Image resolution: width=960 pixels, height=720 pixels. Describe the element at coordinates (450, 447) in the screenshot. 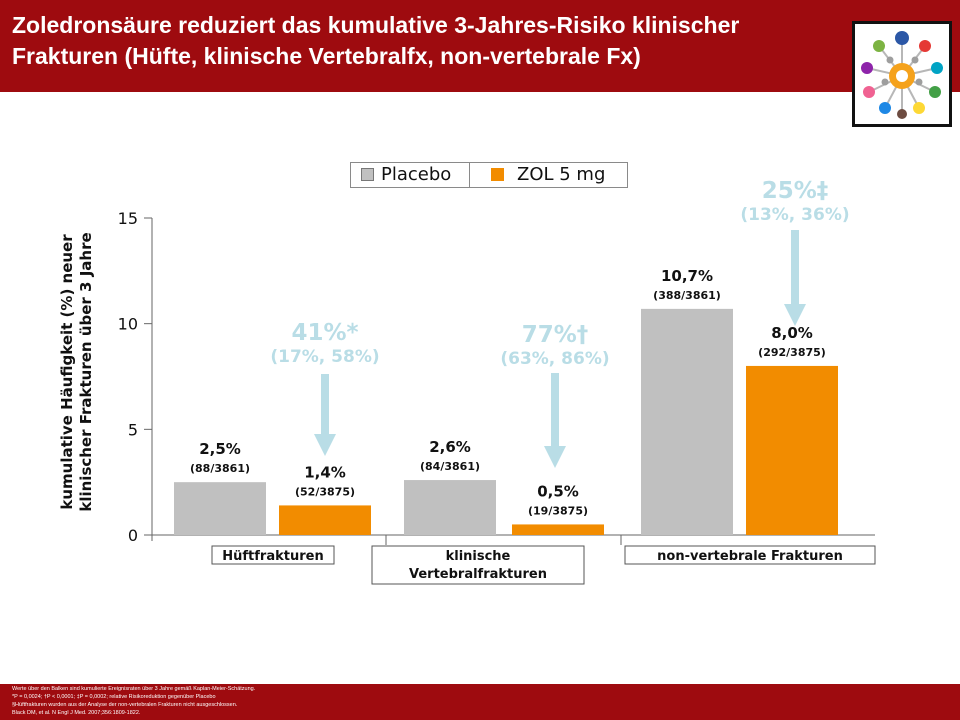

I see `bar-value-label: 2,6%` at that location.